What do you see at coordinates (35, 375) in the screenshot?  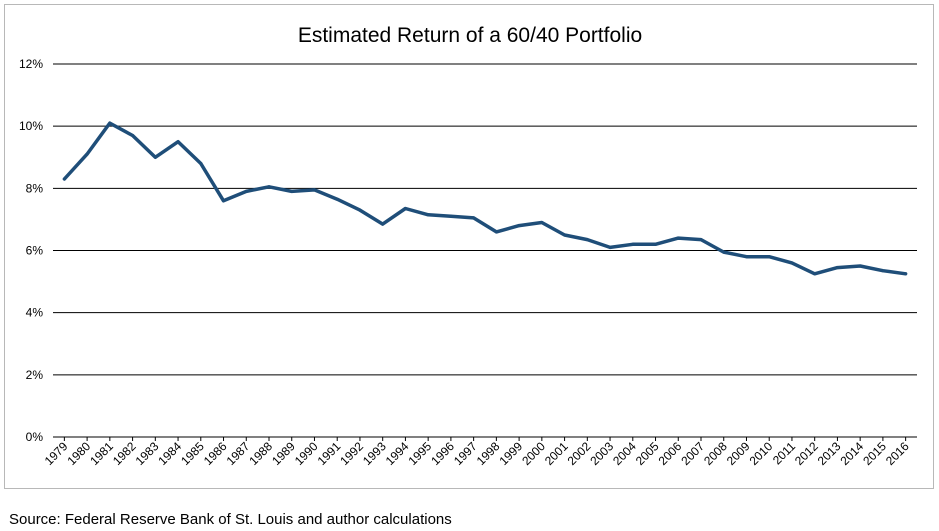 I see `y-tick-label: 2%` at bounding box center [35, 375].